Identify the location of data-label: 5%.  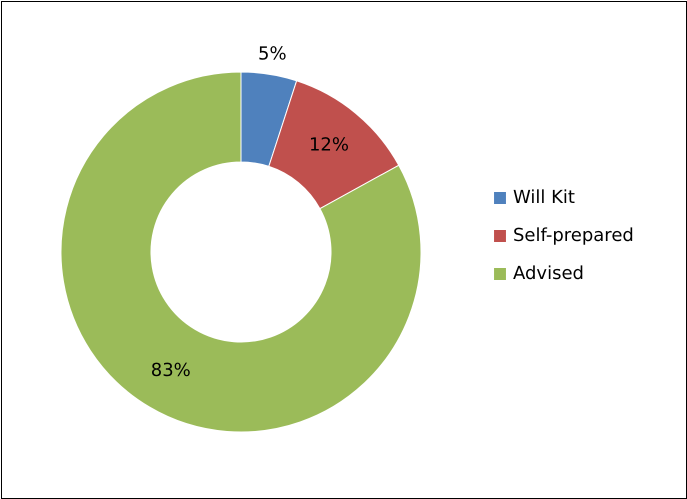
(272, 53).